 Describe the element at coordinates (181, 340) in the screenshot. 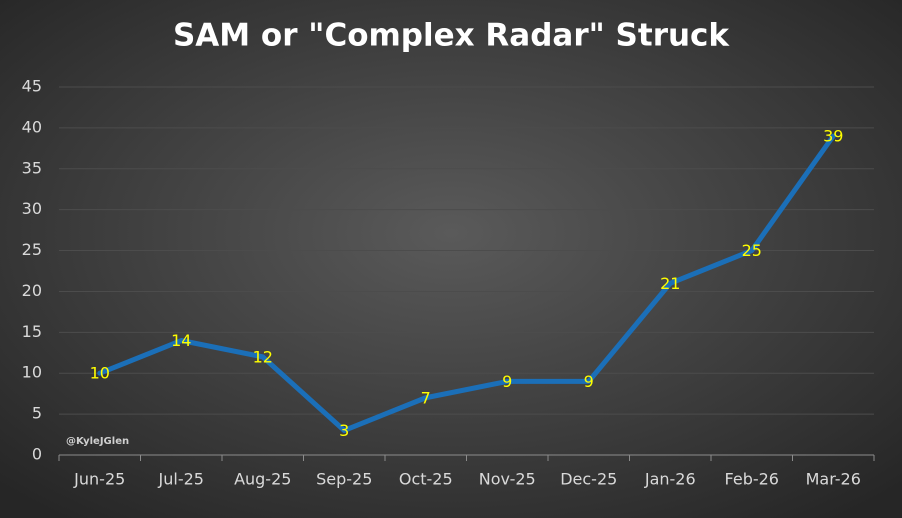

I see `data-label: 14` at that location.